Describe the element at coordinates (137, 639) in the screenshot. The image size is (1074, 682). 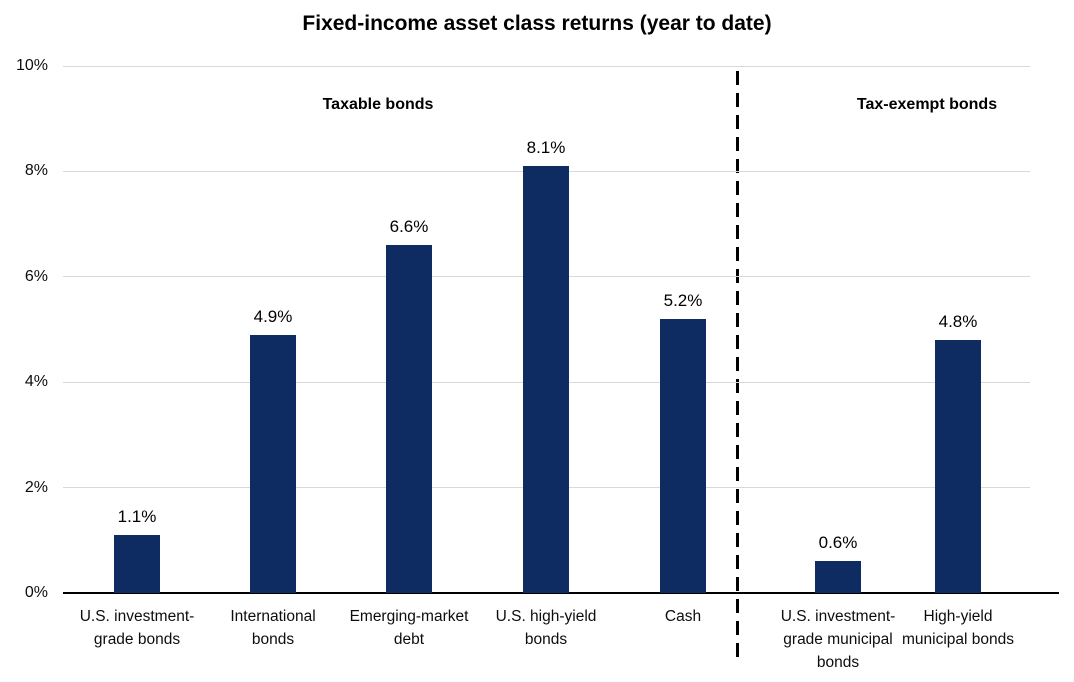
I see `category-label-line: grade bonds` at that location.